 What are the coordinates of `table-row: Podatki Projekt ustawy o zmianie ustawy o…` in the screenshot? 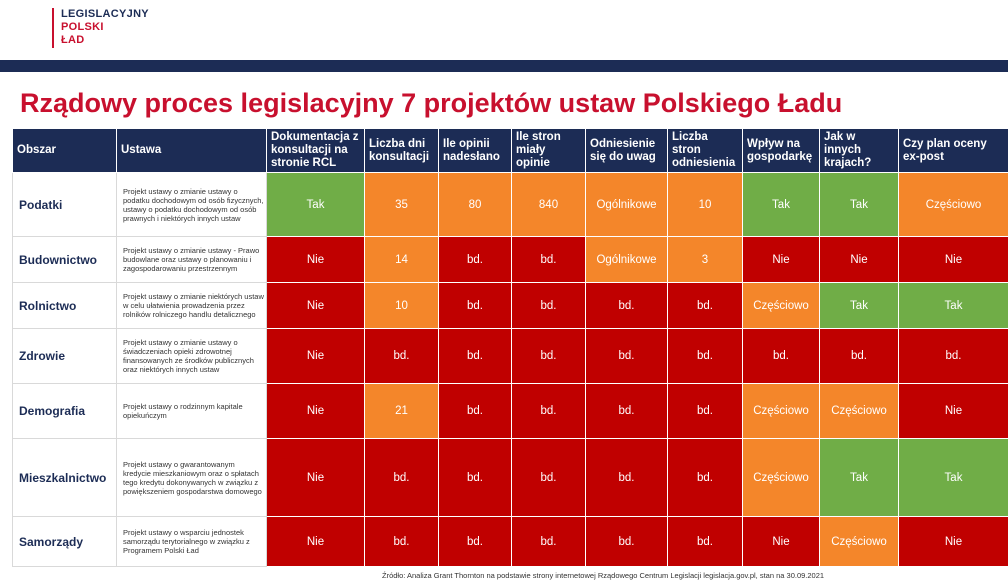 It's located at (510, 204).